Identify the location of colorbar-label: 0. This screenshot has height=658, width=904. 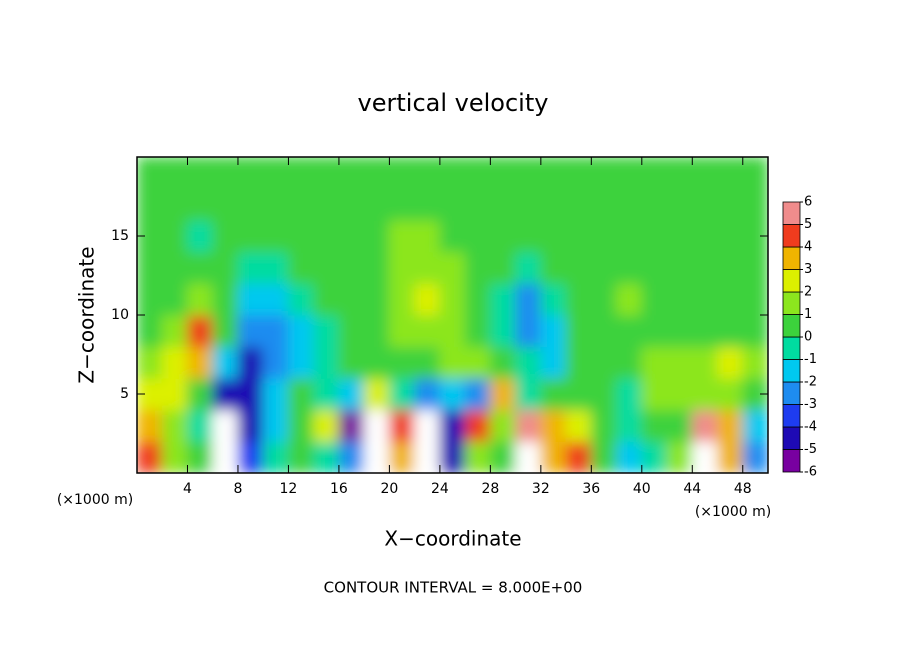
(808, 337).